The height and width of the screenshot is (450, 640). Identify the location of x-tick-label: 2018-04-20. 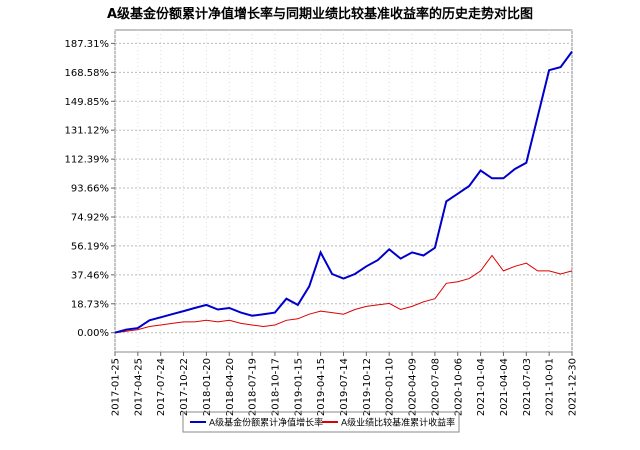
(230, 387).